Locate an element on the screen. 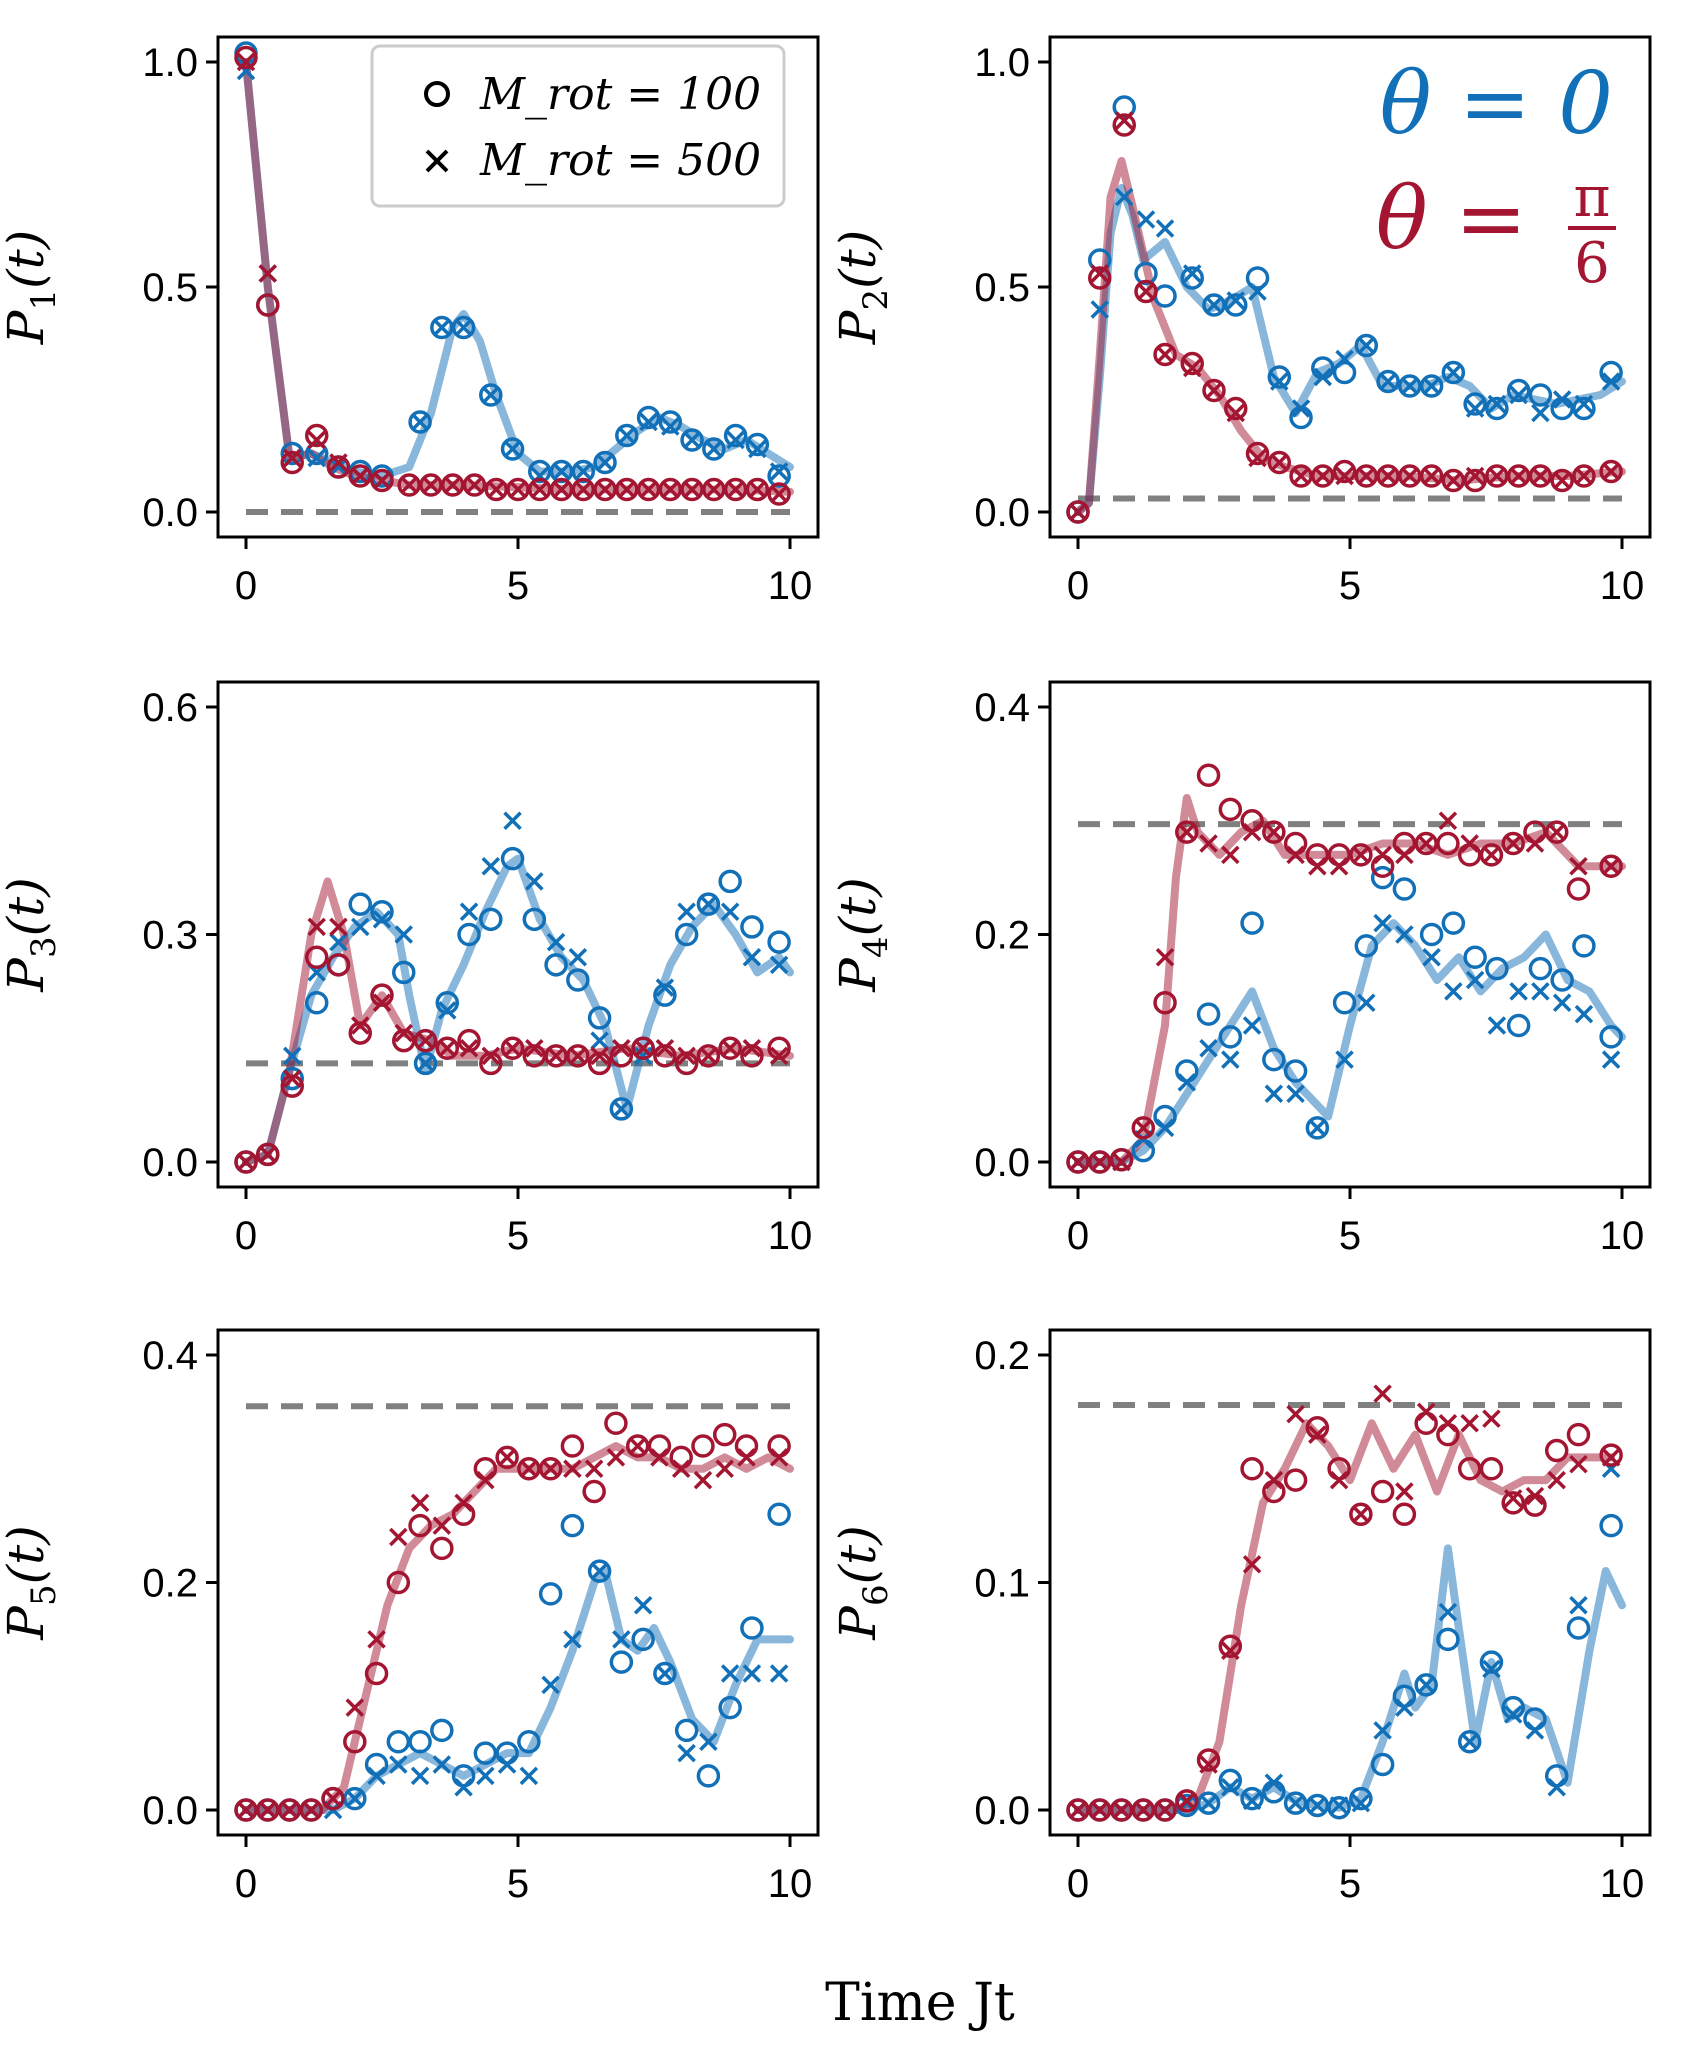 This screenshot has height=2049, width=1701. y-tick-label: 0.1 is located at coordinates (1002, 1584).